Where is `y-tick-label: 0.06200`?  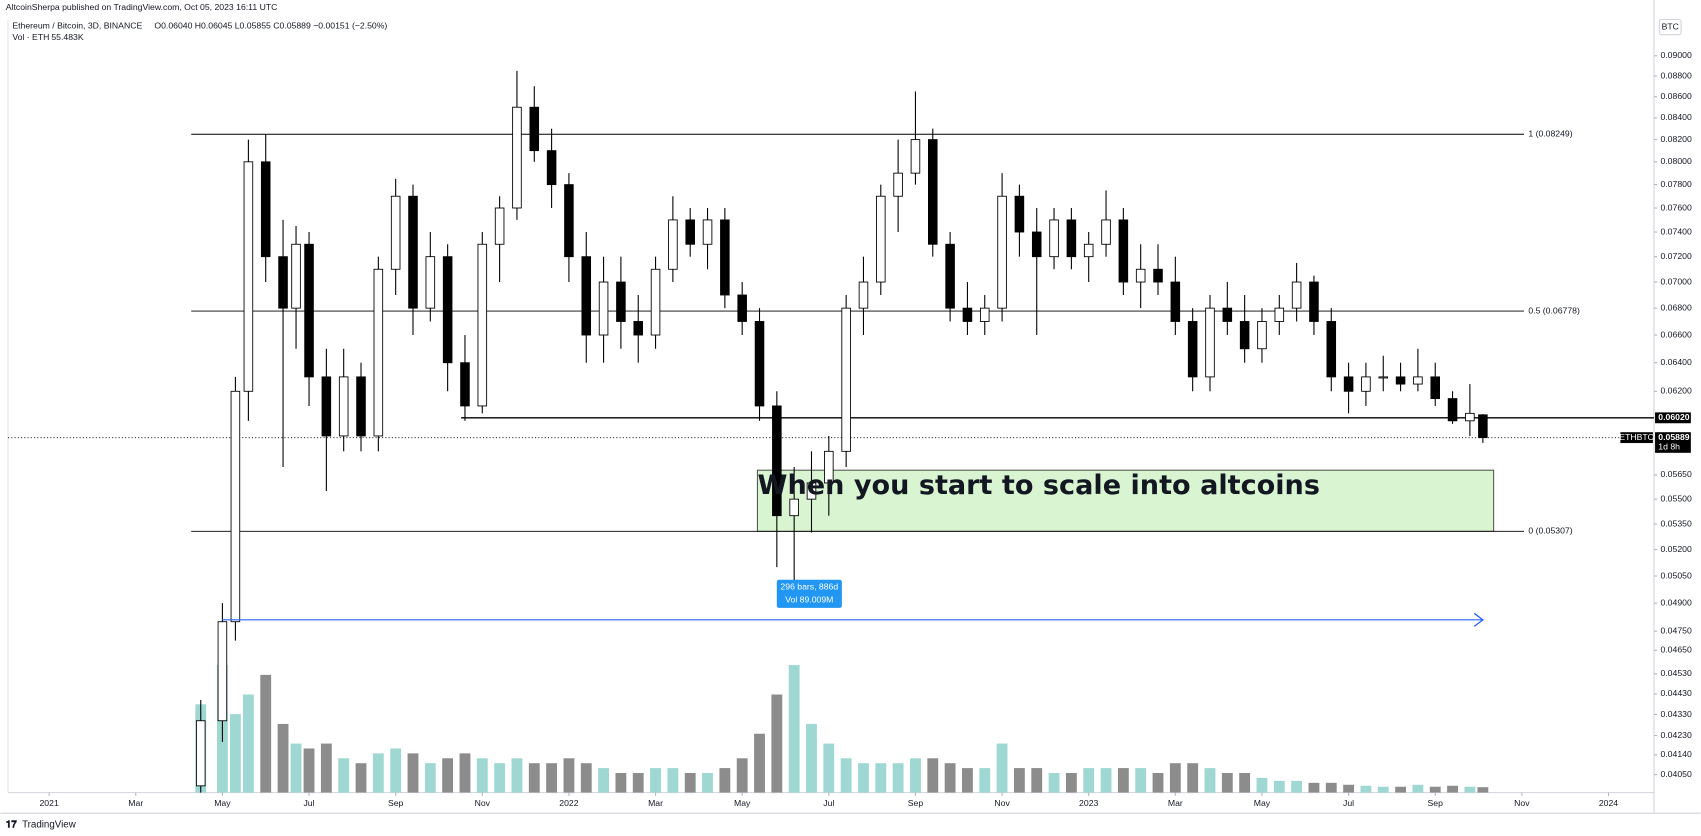 y-tick-label: 0.06200 is located at coordinates (1675, 391).